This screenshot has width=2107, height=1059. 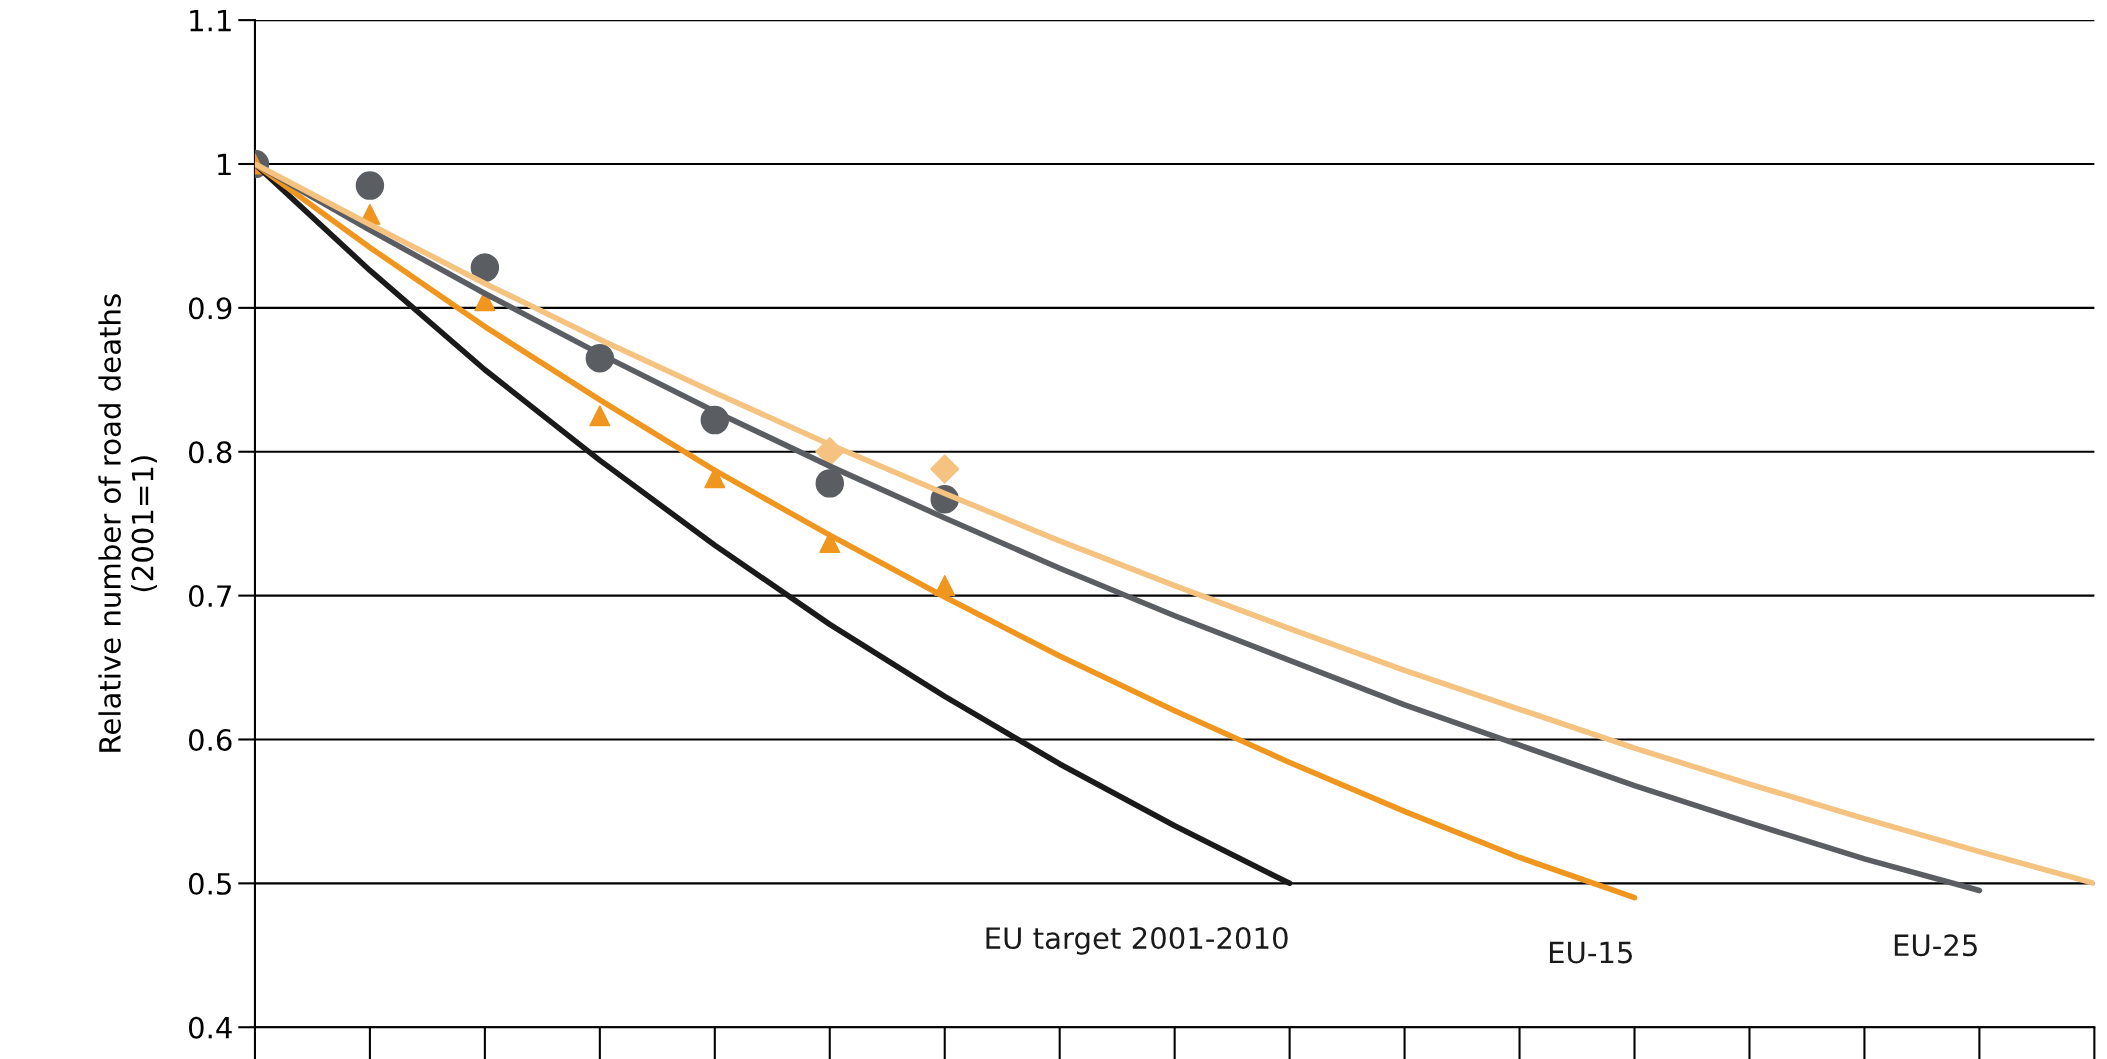 What do you see at coordinates (210, 308) in the screenshot?
I see `y-tick-label: 0.9` at bounding box center [210, 308].